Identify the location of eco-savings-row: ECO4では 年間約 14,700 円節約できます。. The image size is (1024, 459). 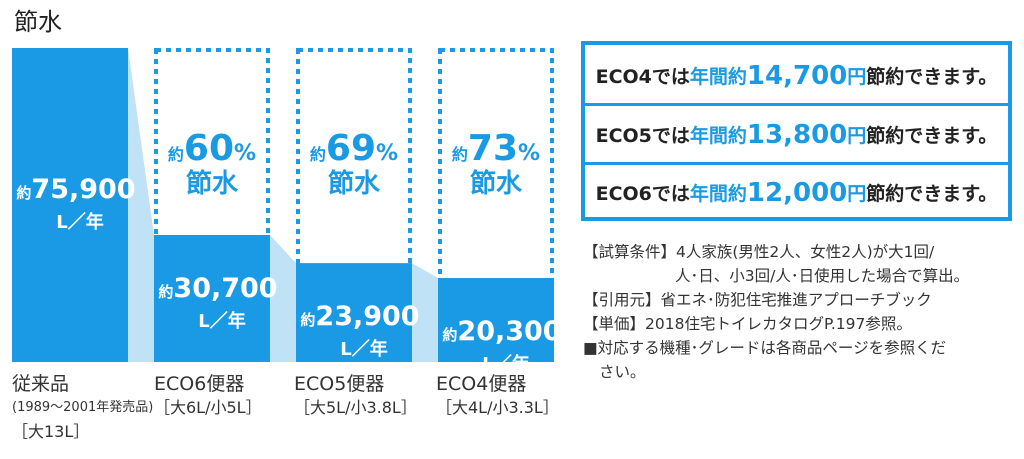
(796, 75).